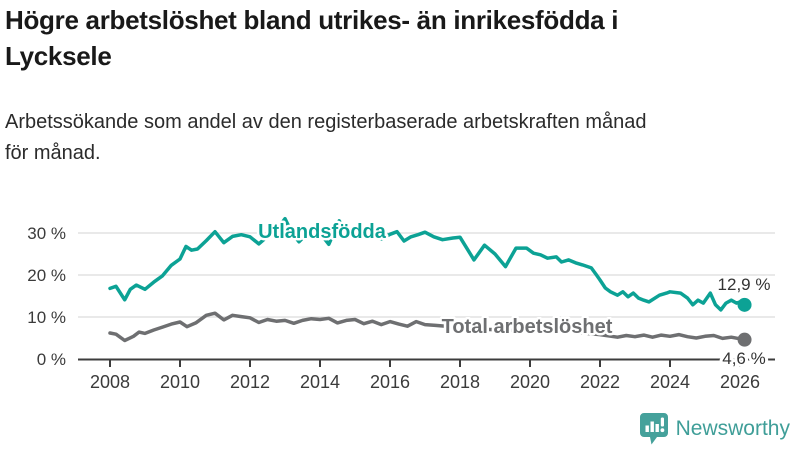  I want to click on x-tick-label: 2018, so click(460, 382).